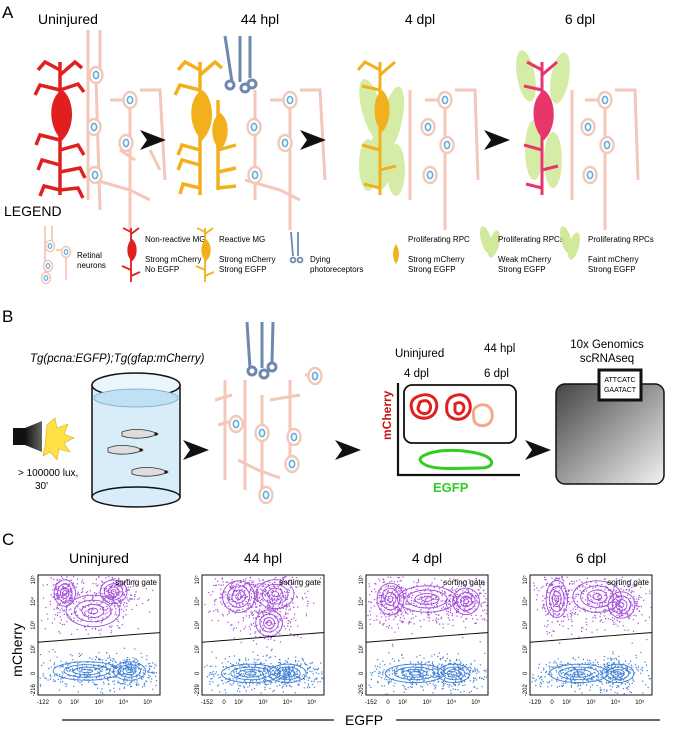 The width and height of the screenshot is (679, 729). What do you see at coordinates (17, 650) in the screenshot?
I see `y-axis-label-mcherry: mCherry` at bounding box center [17, 650].